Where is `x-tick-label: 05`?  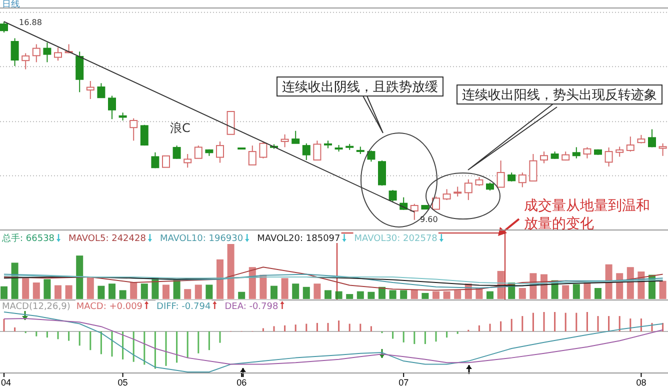 x-tick-label: 05 is located at coordinates (123, 381).